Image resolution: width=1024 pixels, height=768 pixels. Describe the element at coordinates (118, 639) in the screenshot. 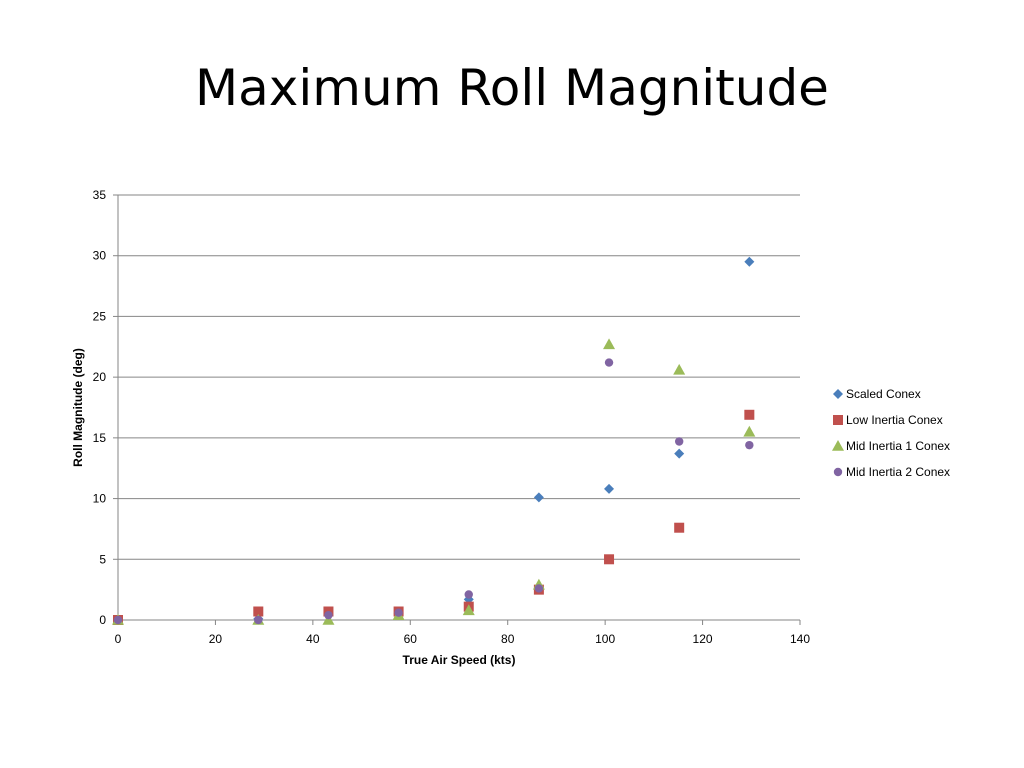

I see `x-tick-label: 0` at that location.